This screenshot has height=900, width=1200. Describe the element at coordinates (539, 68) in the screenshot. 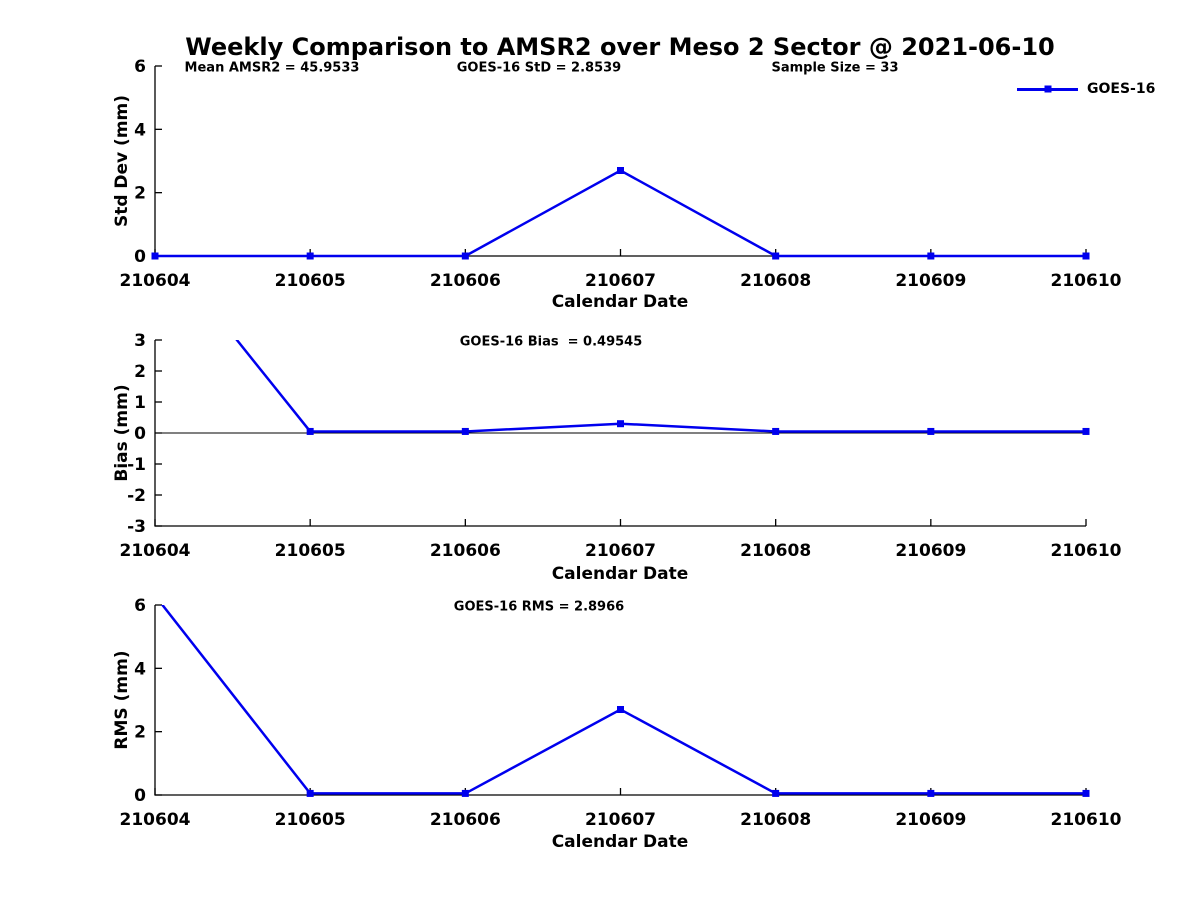

I see `annotation-goes16-std: GOES-16 StD = 2.8539` at that location.